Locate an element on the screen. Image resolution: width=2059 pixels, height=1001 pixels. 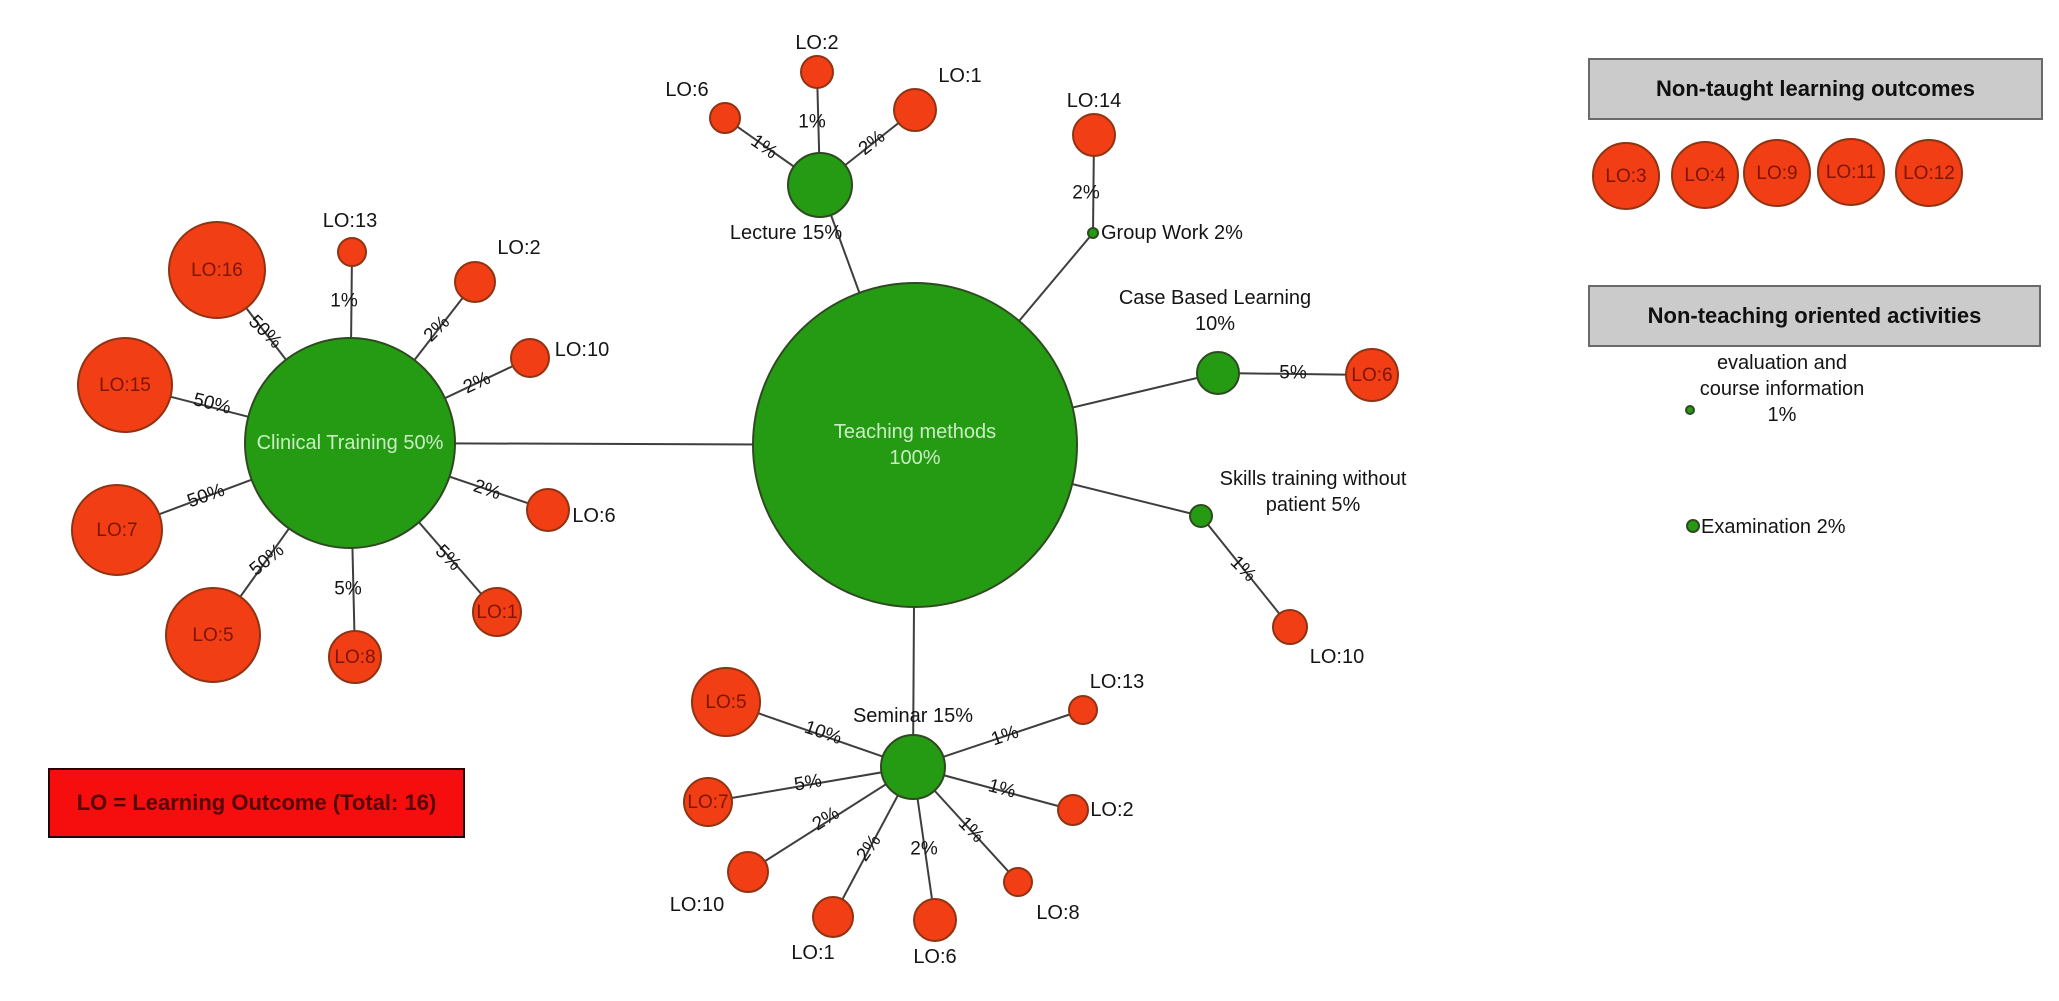
node-seminar is located at coordinates (913, 767).